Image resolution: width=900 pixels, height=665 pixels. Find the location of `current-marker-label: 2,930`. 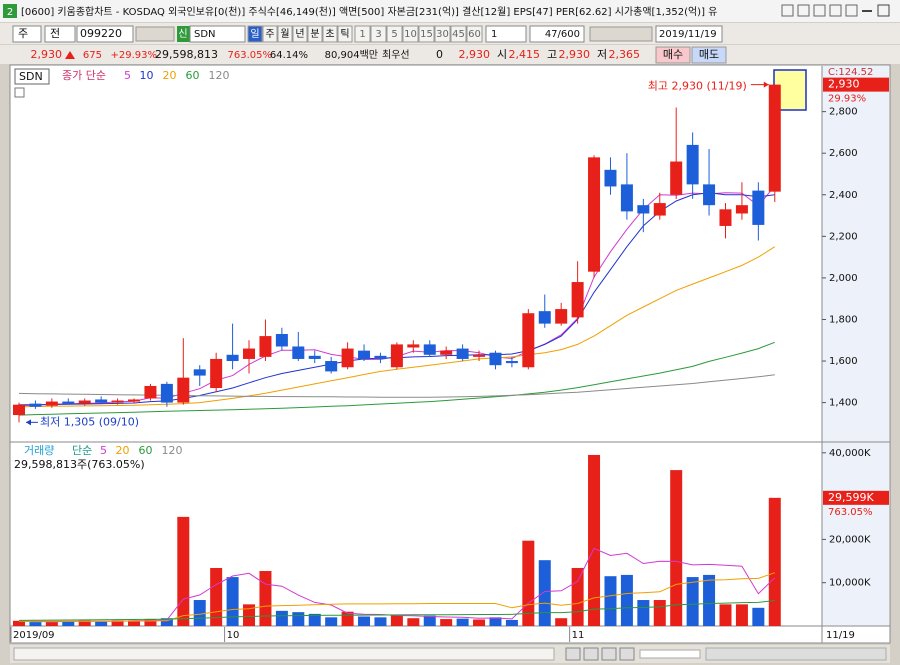

current-marker-label: 2,930 is located at coordinates (844, 84).